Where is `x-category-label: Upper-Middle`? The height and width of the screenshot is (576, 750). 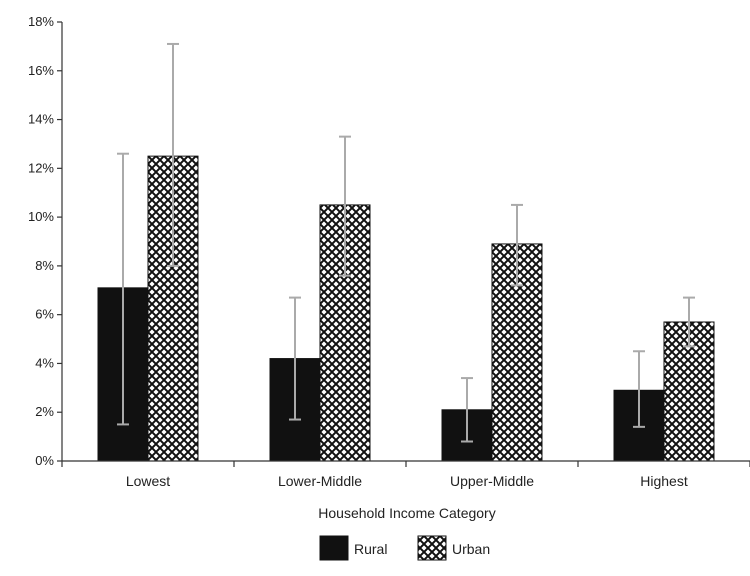
x-category-label: Upper-Middle is located at coordinates (492, 481).